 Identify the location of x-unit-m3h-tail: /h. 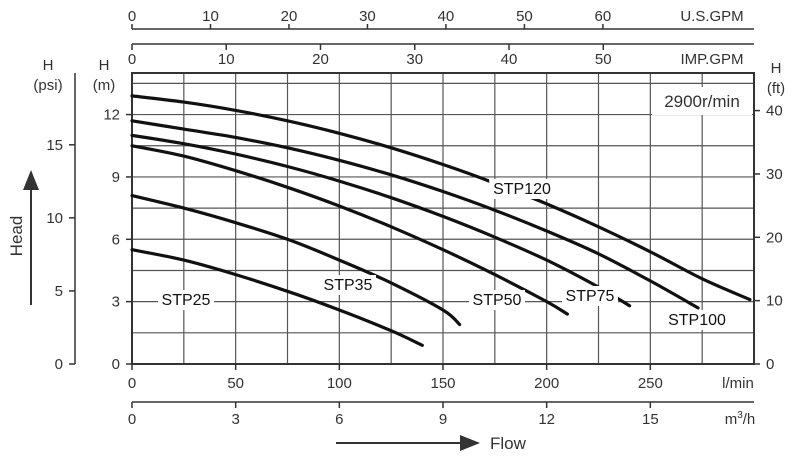
(749, 419).